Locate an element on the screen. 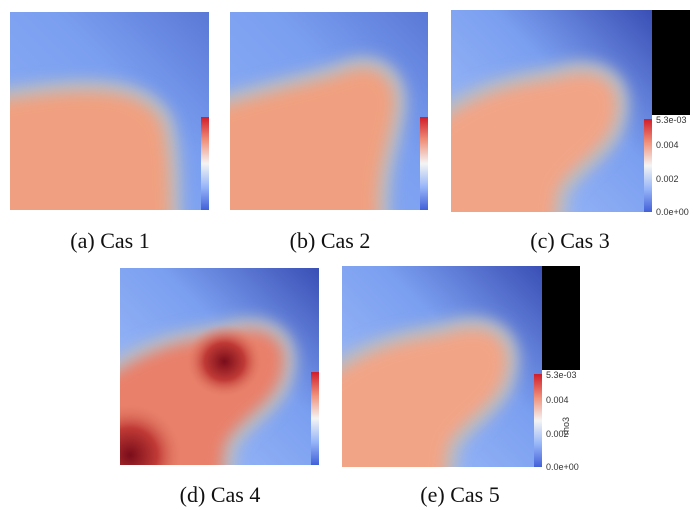  simulation-panel: 5.3e-03 0.004 0.002 0.0e+00 is located at coordinates (570, 113).